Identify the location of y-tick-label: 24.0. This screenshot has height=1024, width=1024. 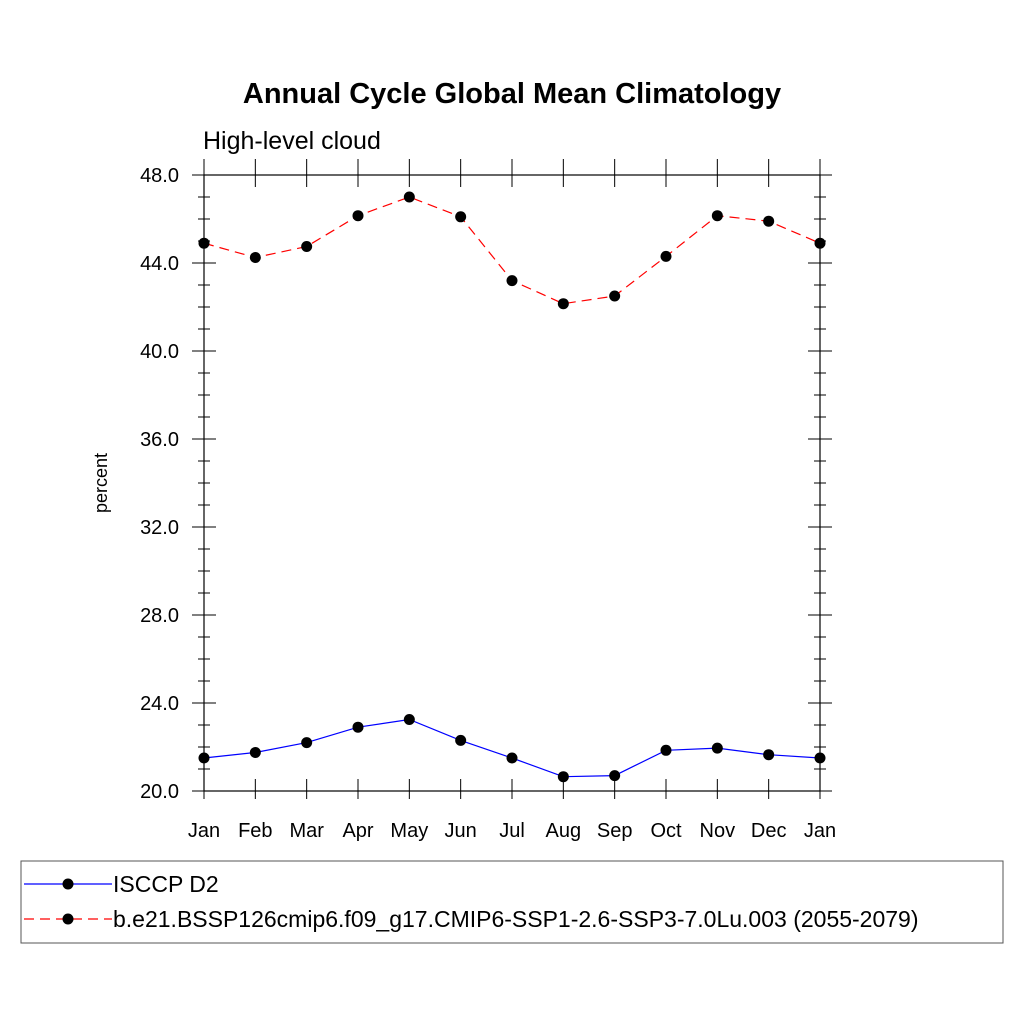
(159, 704).